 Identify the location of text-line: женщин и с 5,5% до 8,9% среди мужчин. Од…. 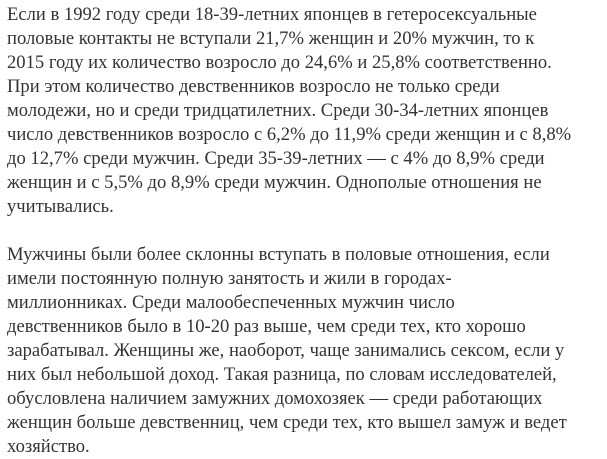
(274, 182).